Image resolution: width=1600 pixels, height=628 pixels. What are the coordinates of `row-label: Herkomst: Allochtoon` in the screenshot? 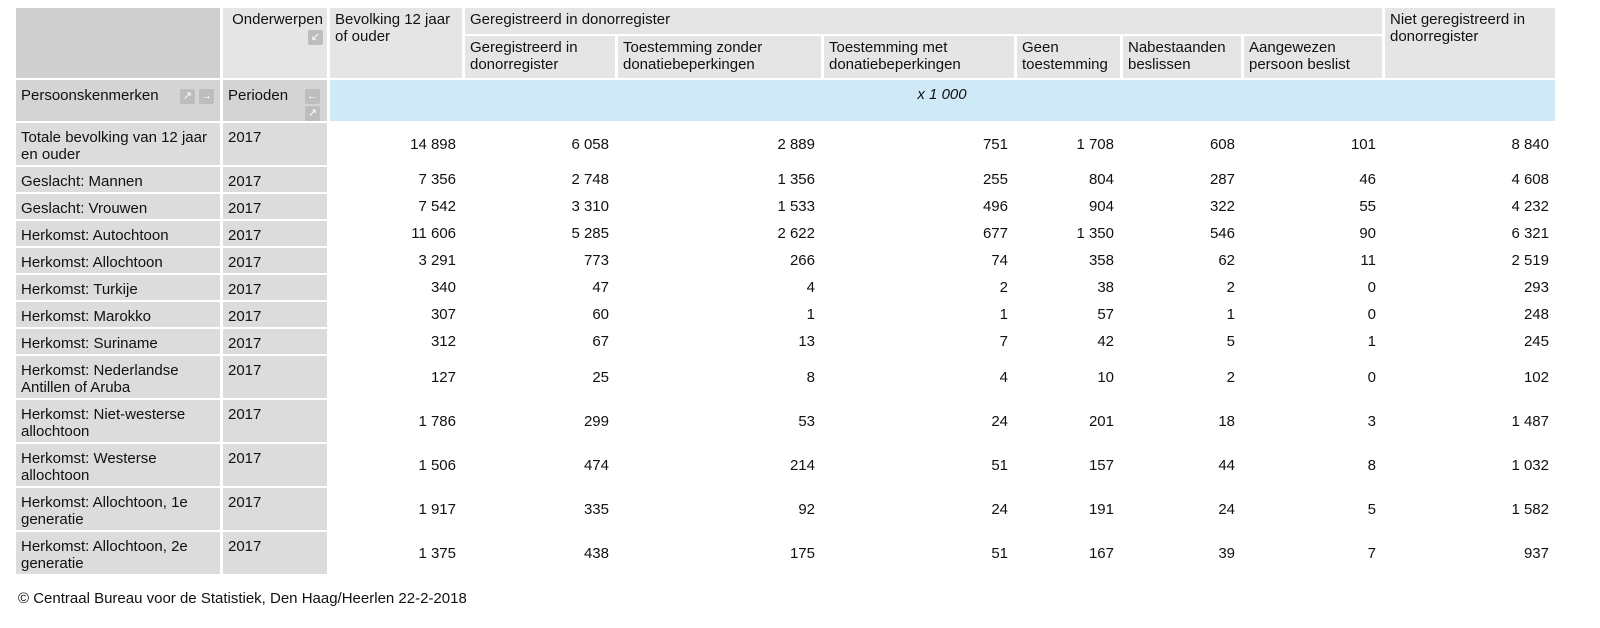 It's located at (118, 260).